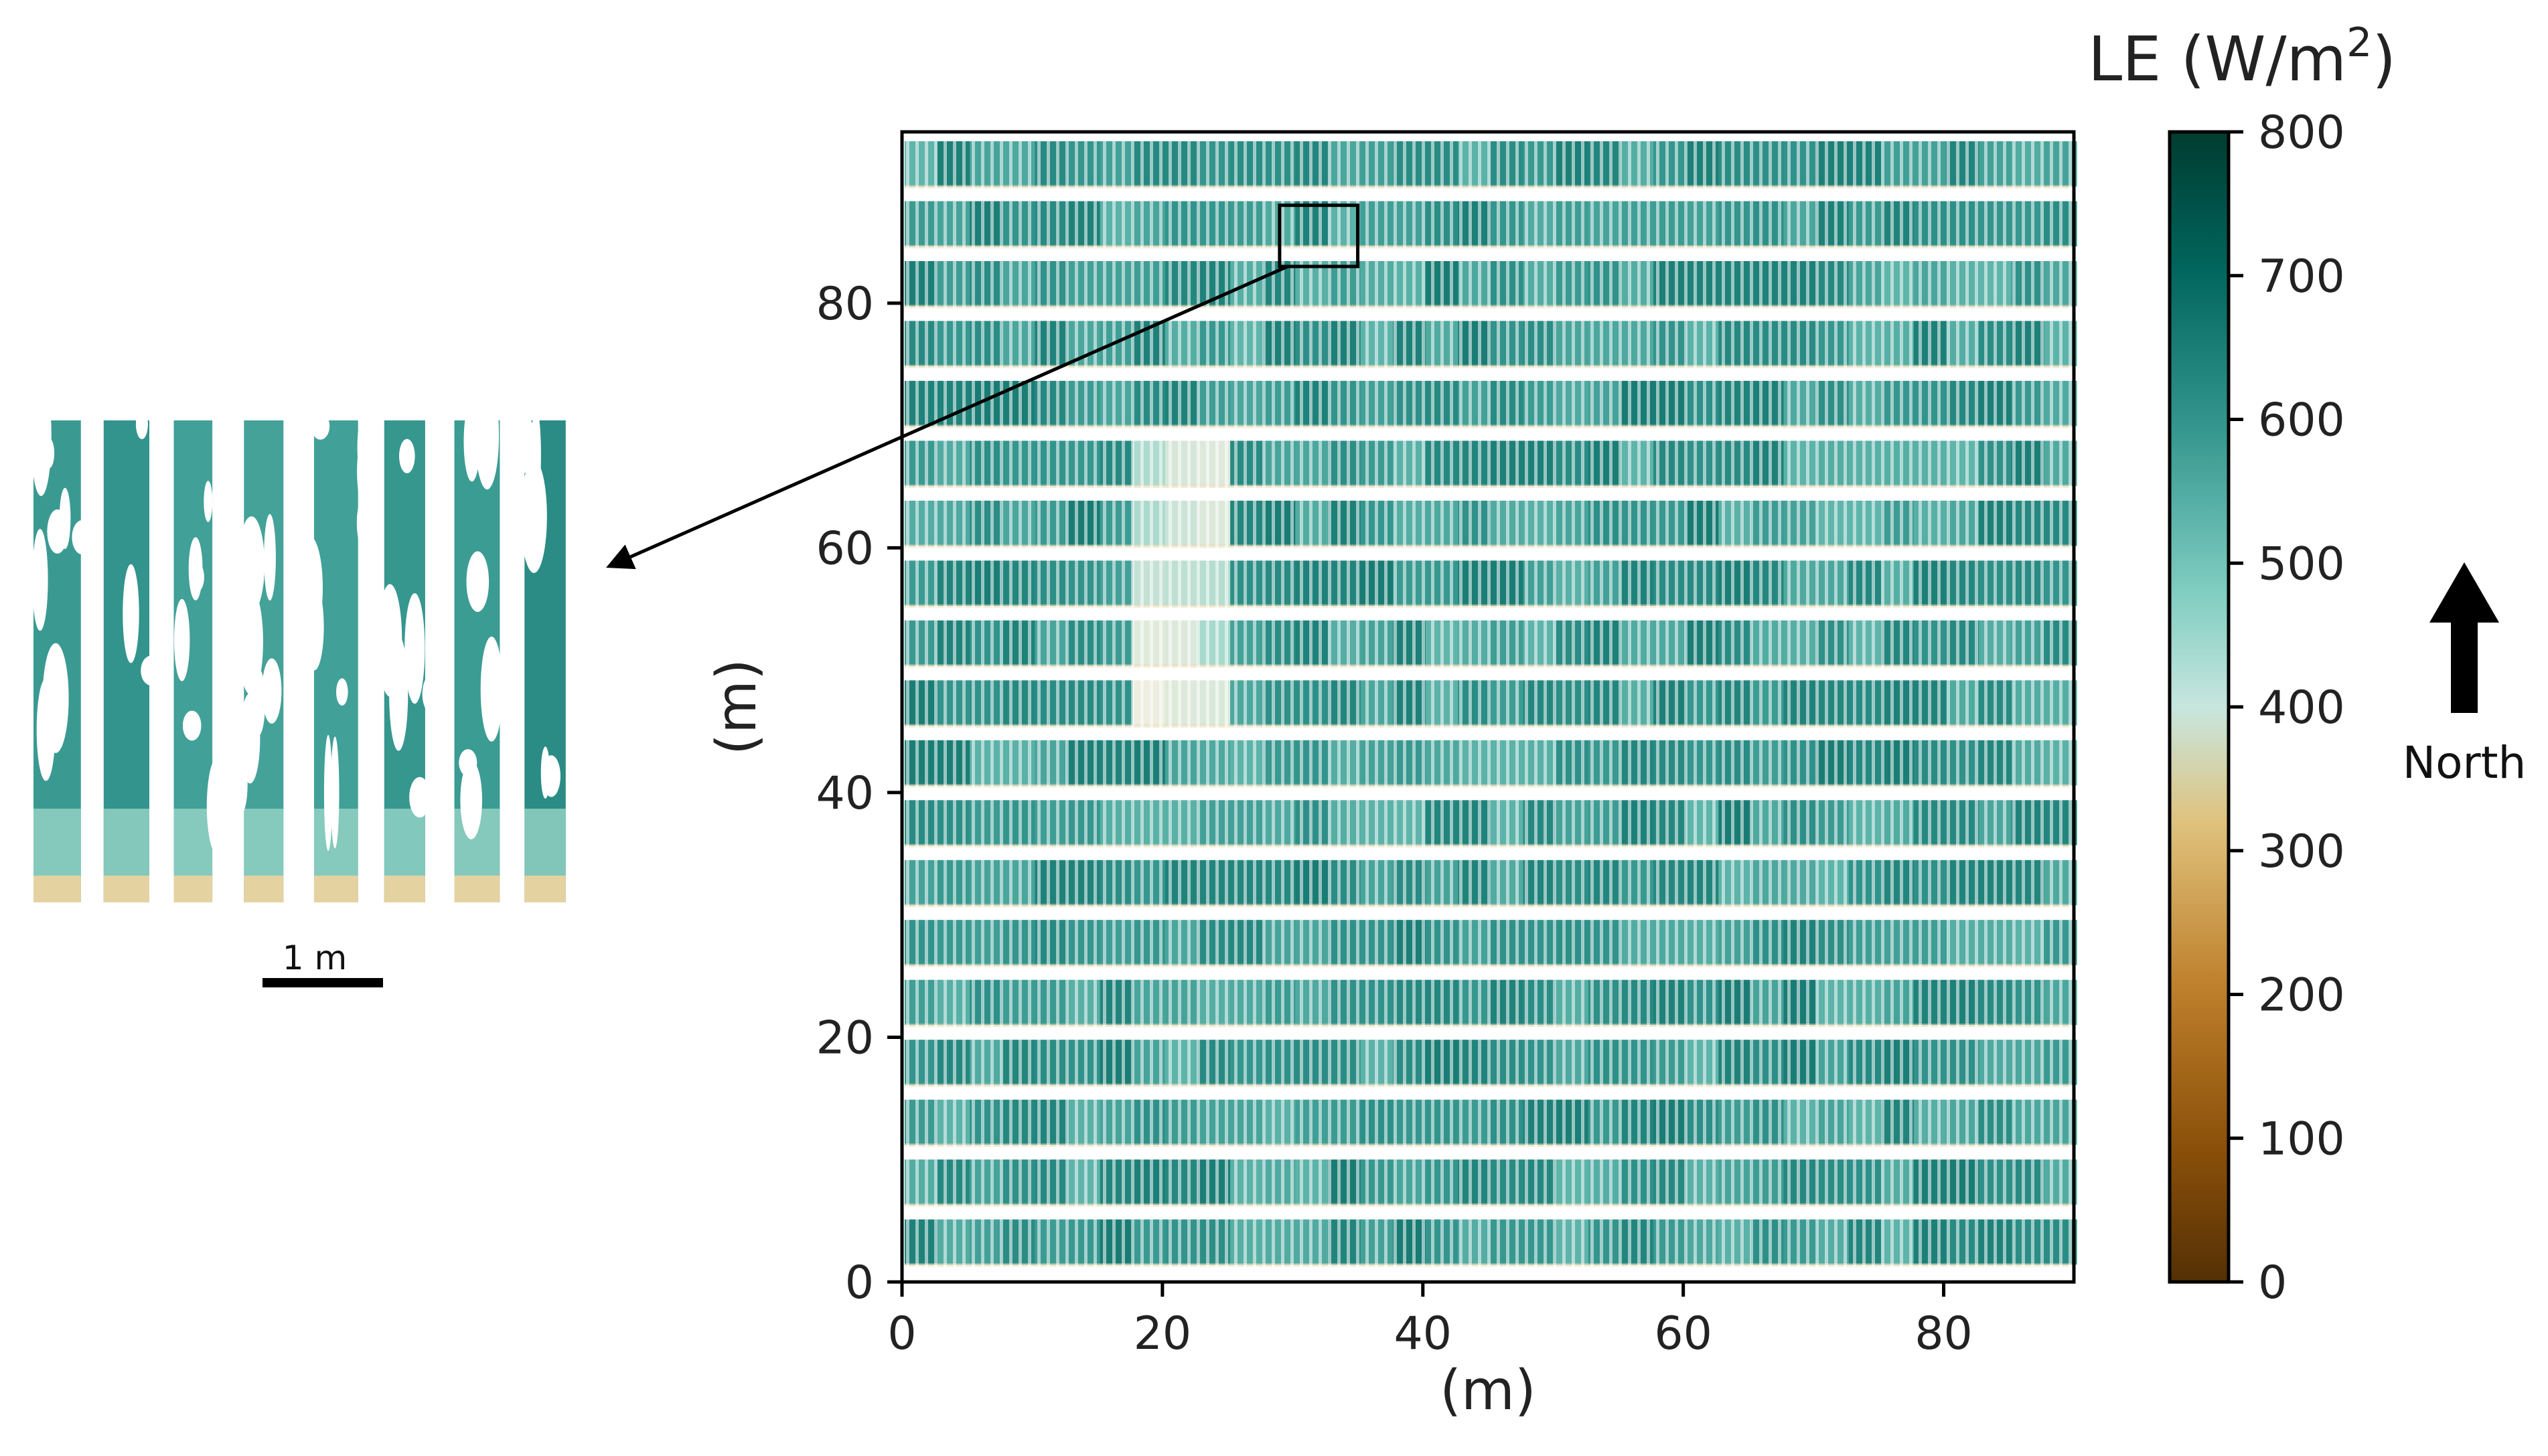 This screenshot has height=1456, width=2548. I want to click on x-tick-label: 60, so click(1683, 1333).